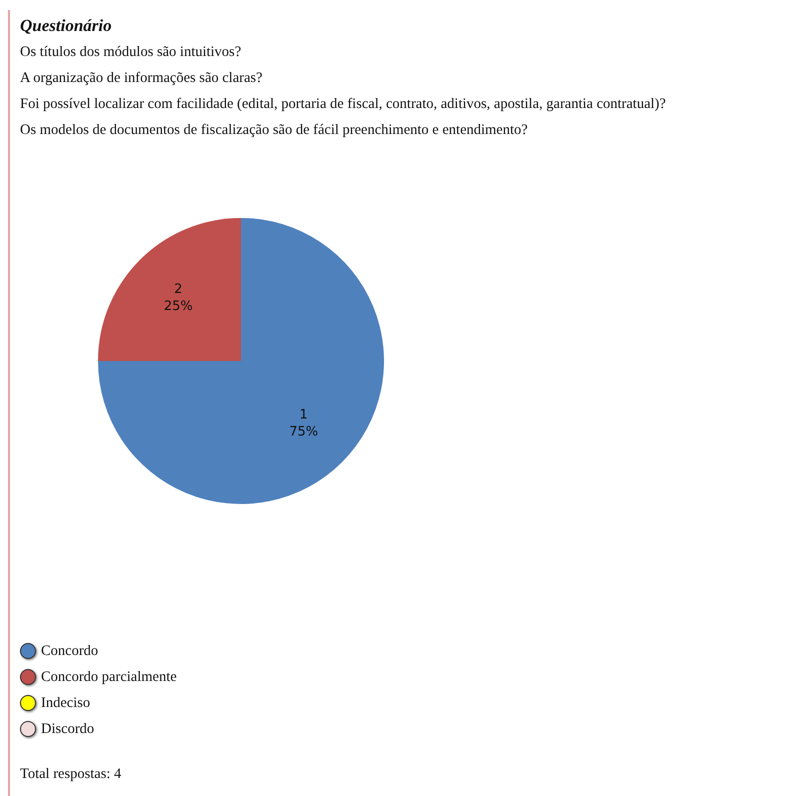 The height and width of the screenshot is (796, 785). Describe the element at coordinates (131, 52) in the screenshot. I see `text: Os títulos dos módulos são intuitivos?` at that location.